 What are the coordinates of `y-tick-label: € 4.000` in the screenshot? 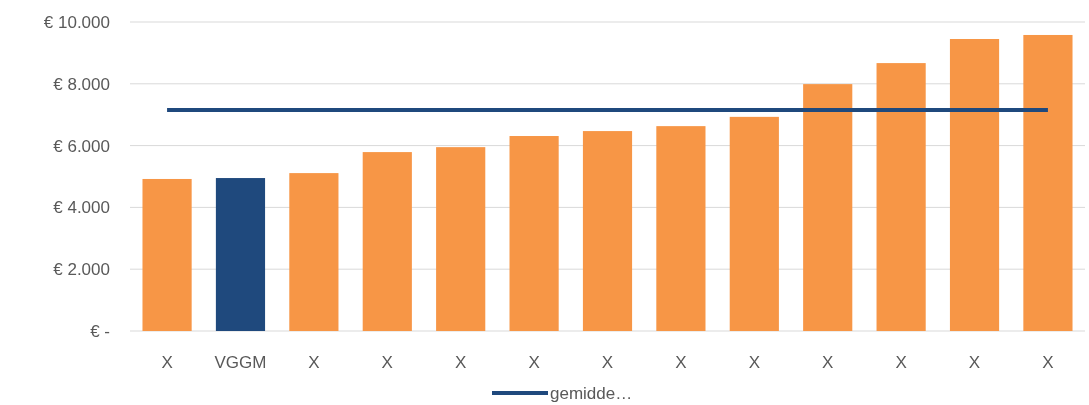 It's located at (81, 208).